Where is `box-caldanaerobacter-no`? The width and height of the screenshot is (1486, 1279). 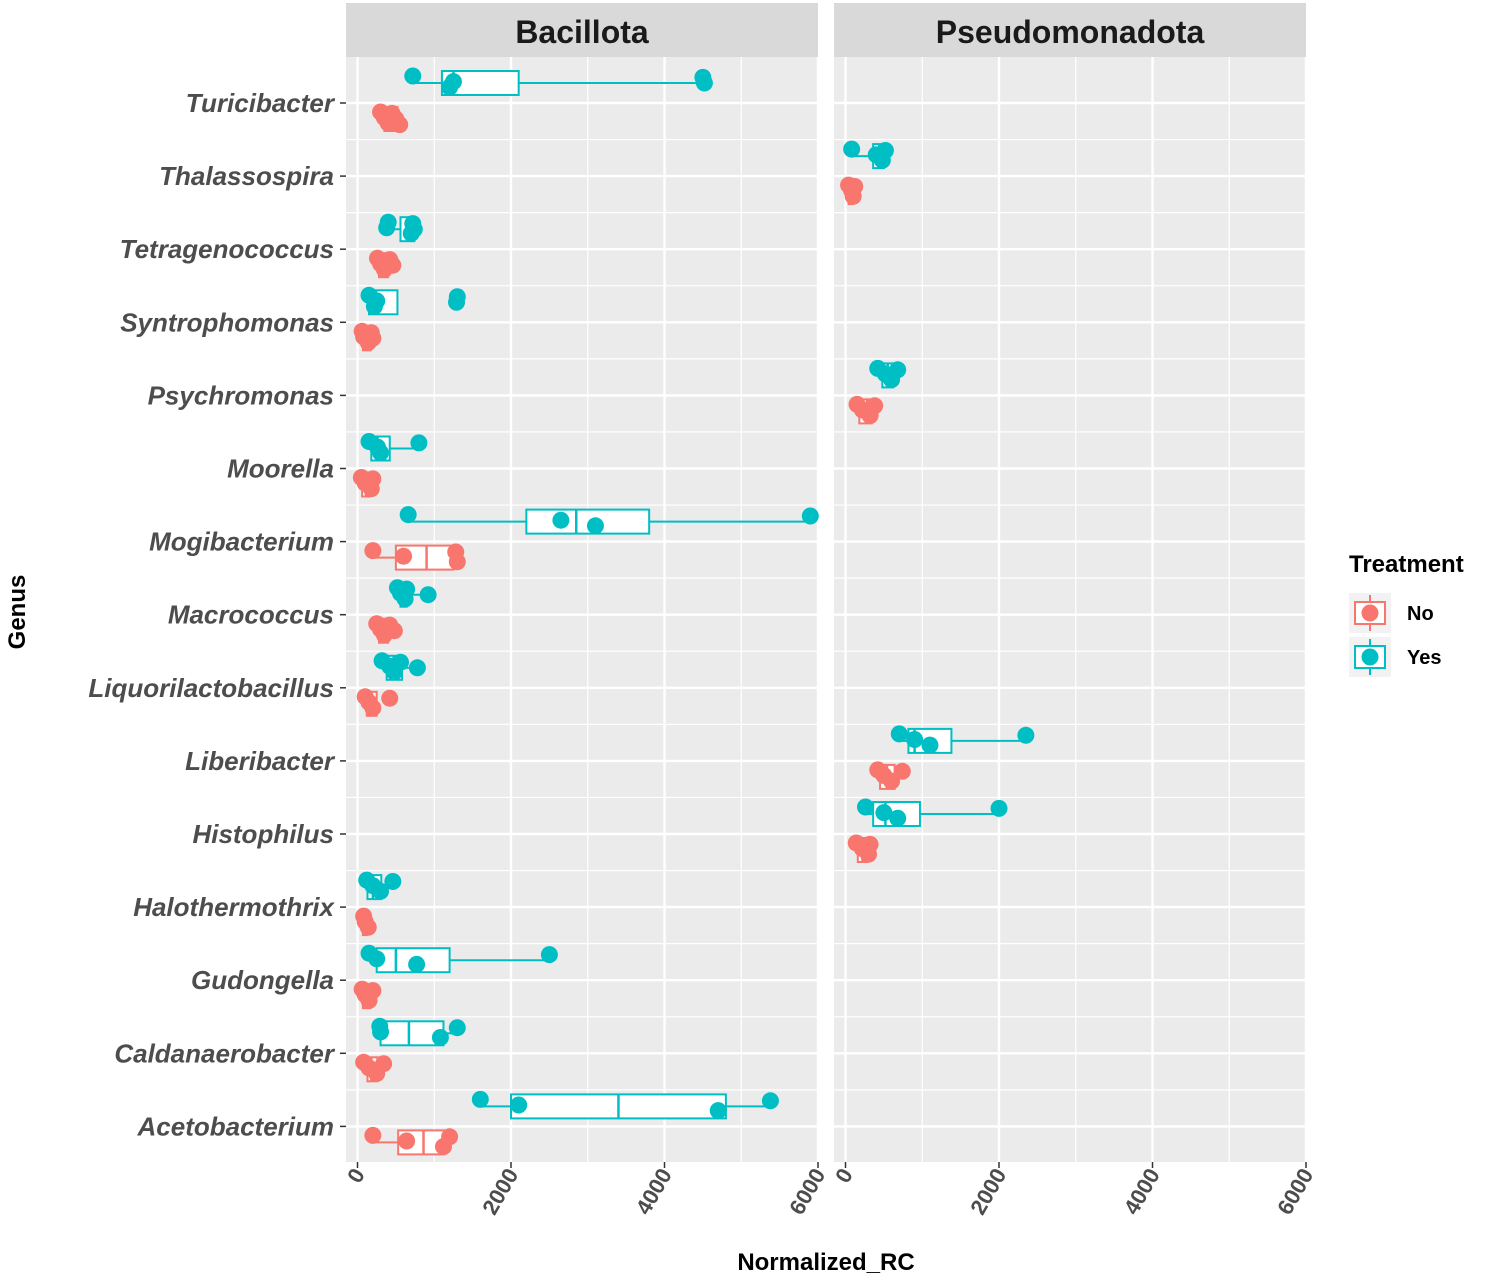
box-caldanaerobacter-no is located at coordinates (374, 1068).